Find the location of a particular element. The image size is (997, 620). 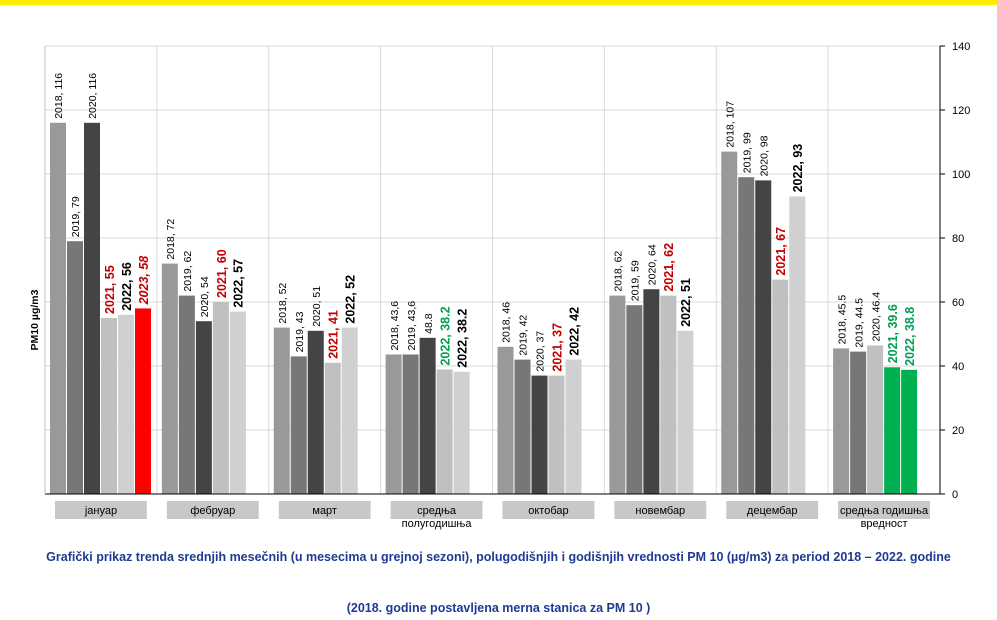

bar-data-label: 2021, 37 is located at coordinates (557, 347).